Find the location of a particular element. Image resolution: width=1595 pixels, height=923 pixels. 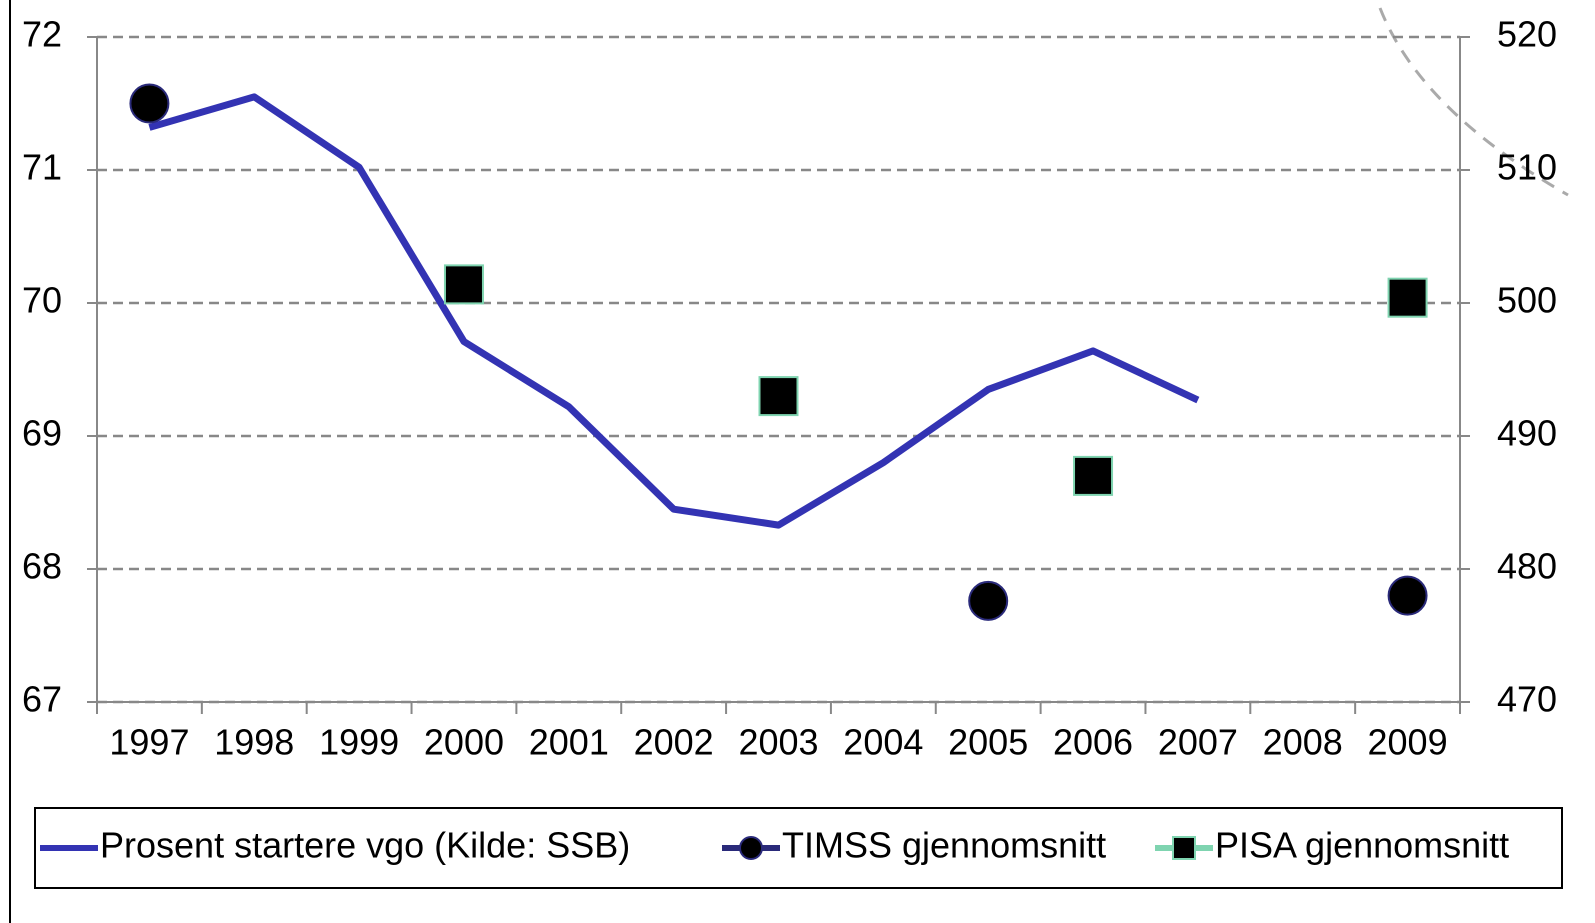

legend-label: PISA gjennomsnitt is located at coordinates (1362, 845).